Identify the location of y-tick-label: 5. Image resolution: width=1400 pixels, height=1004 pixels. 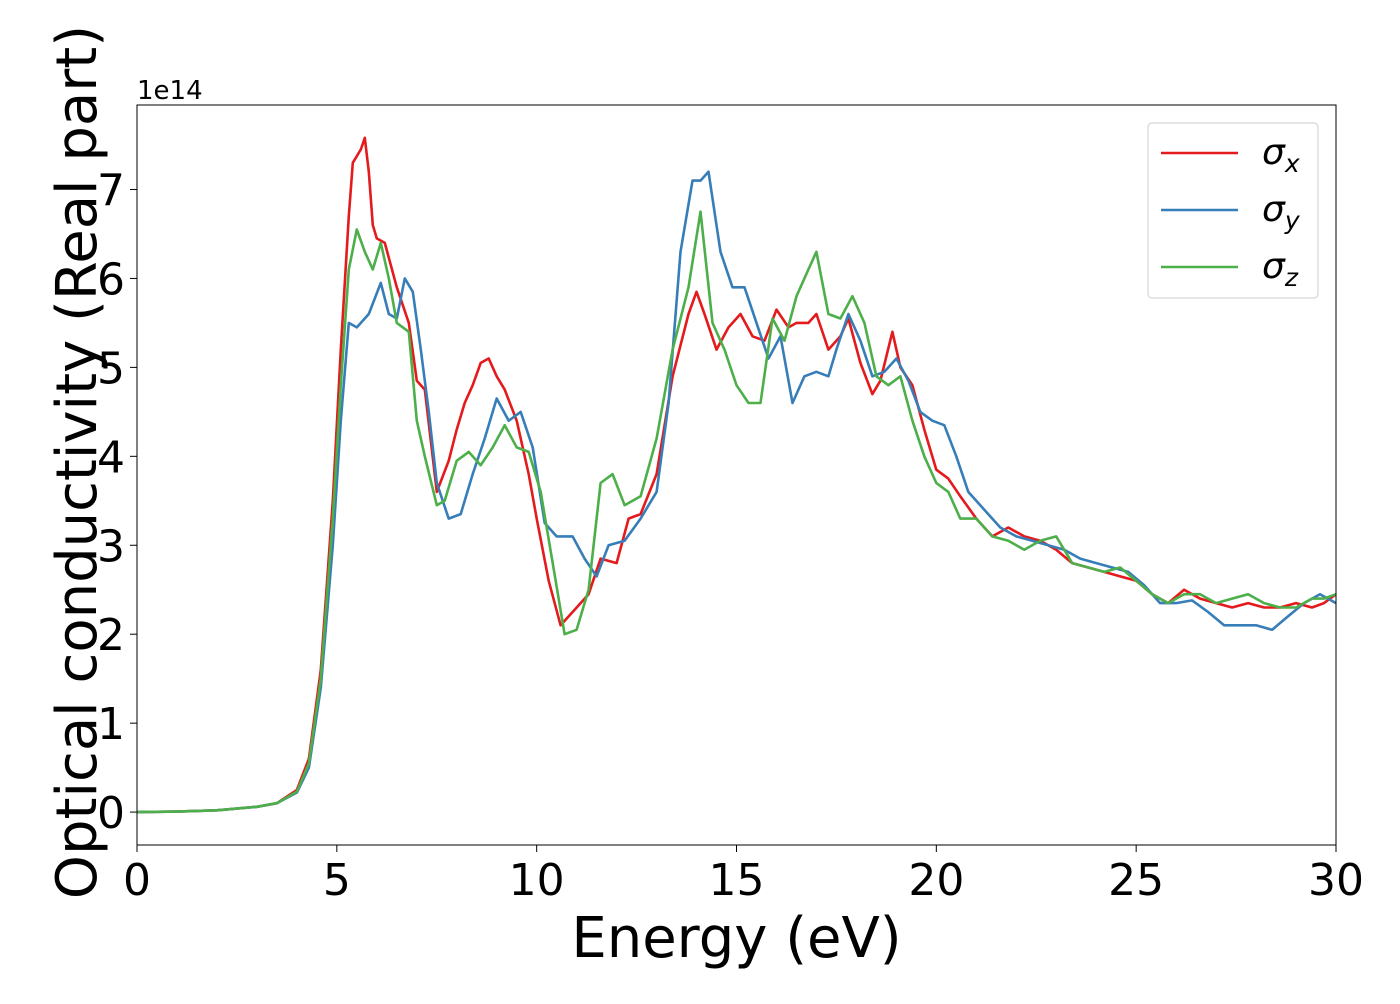
(111, 368).